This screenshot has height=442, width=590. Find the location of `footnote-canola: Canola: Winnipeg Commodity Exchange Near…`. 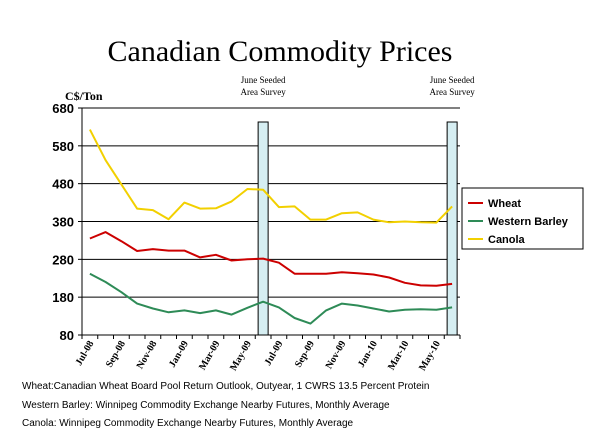

footnote-canola: Canola: Winnipeg Commodity Exchange Near… is located at coordinates (188, 423).